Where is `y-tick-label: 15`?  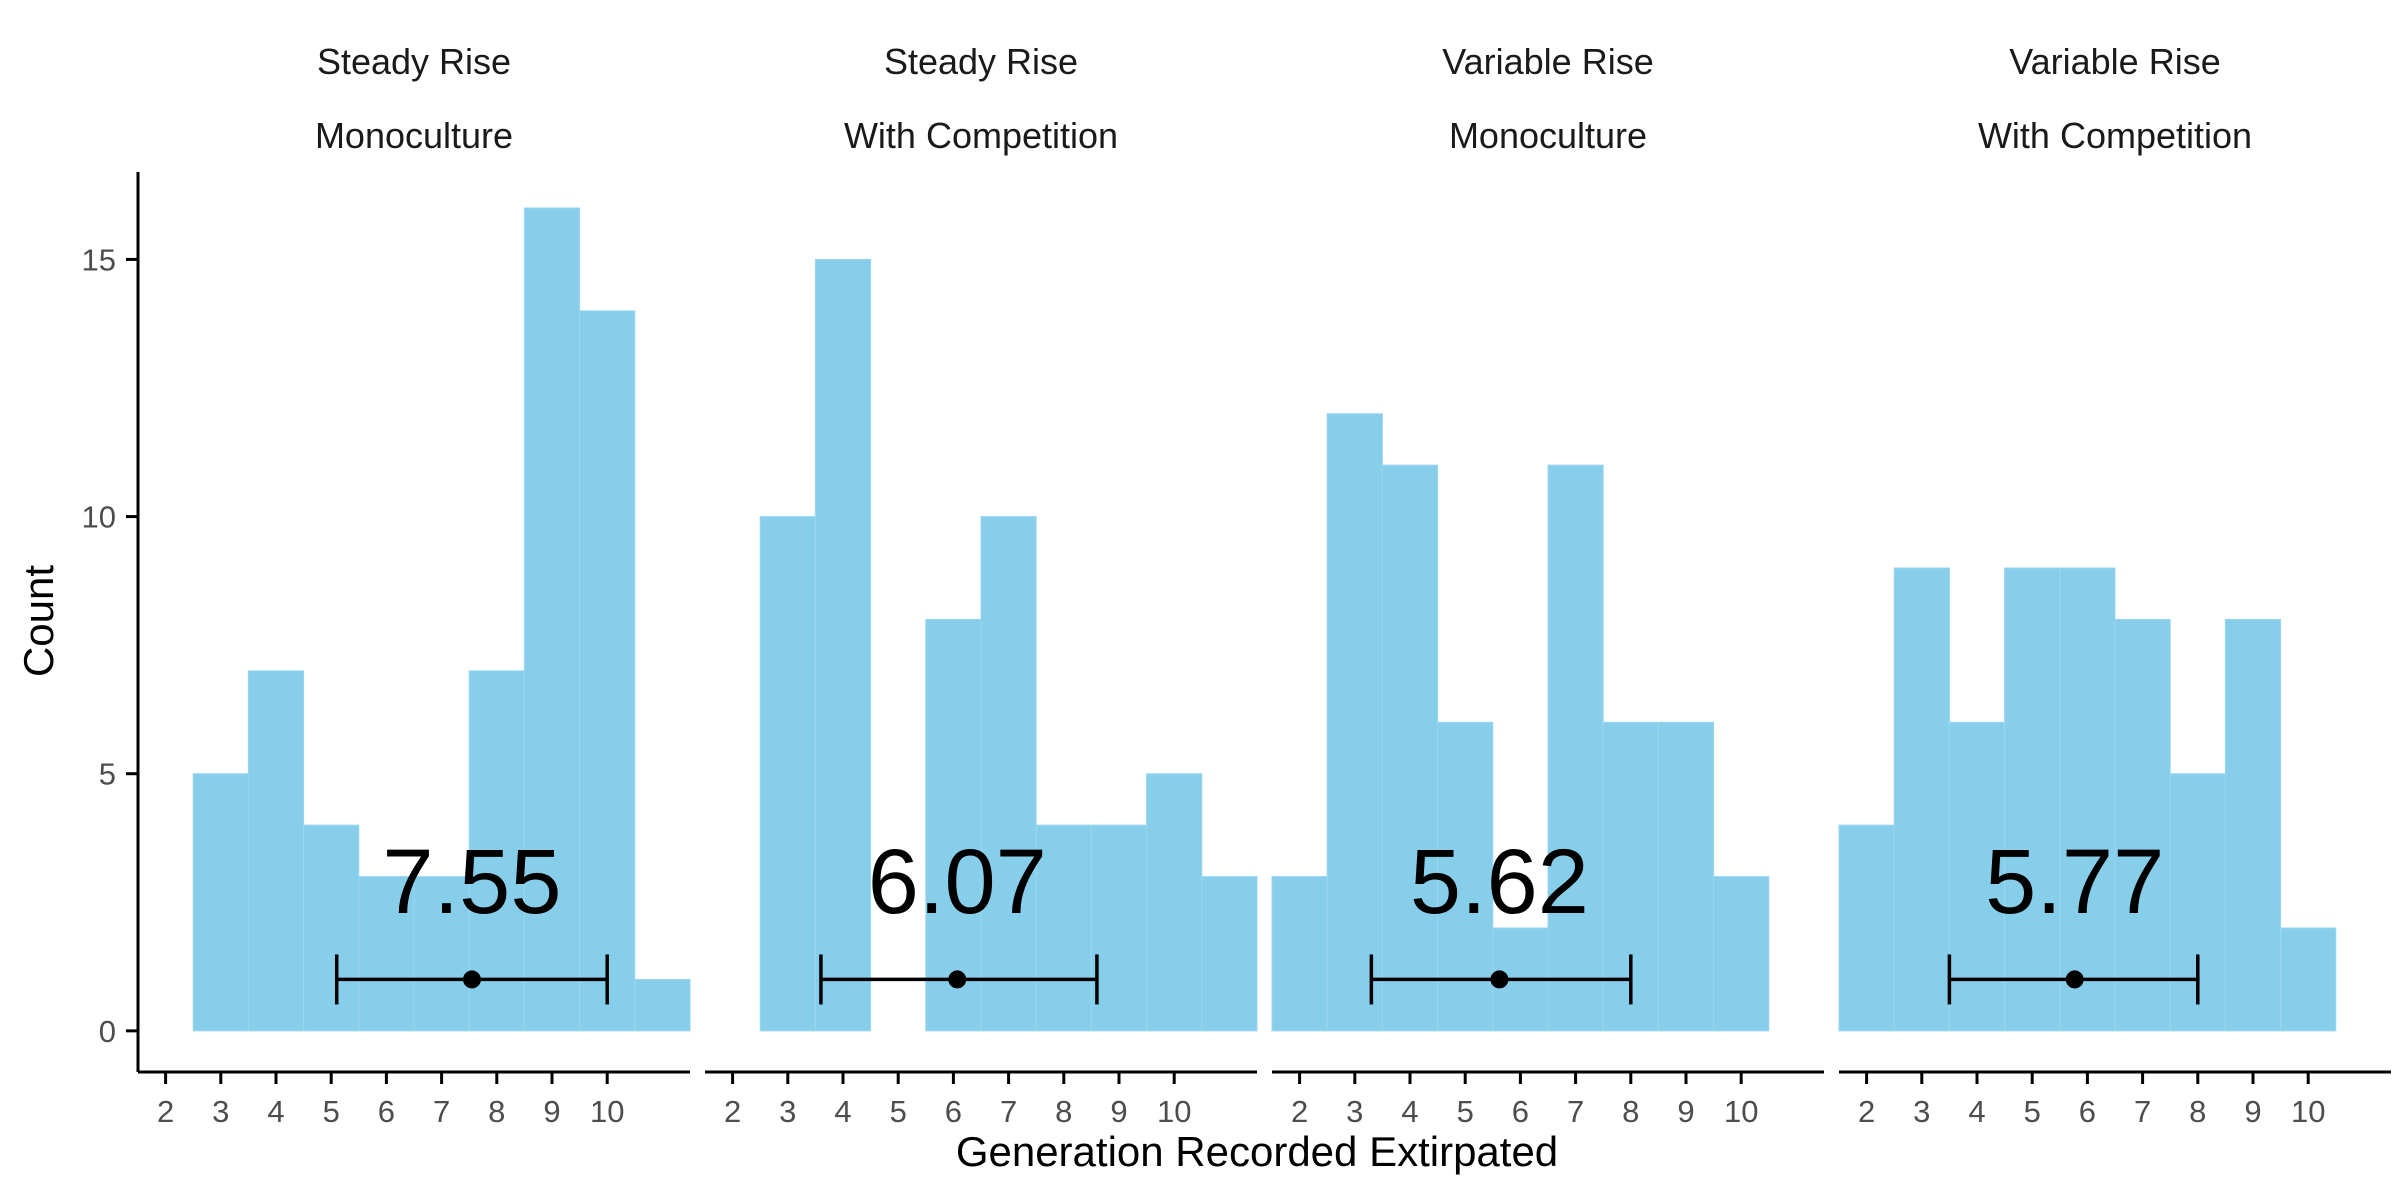
y-tick-label: 15 is located at coordinates (99, 259).